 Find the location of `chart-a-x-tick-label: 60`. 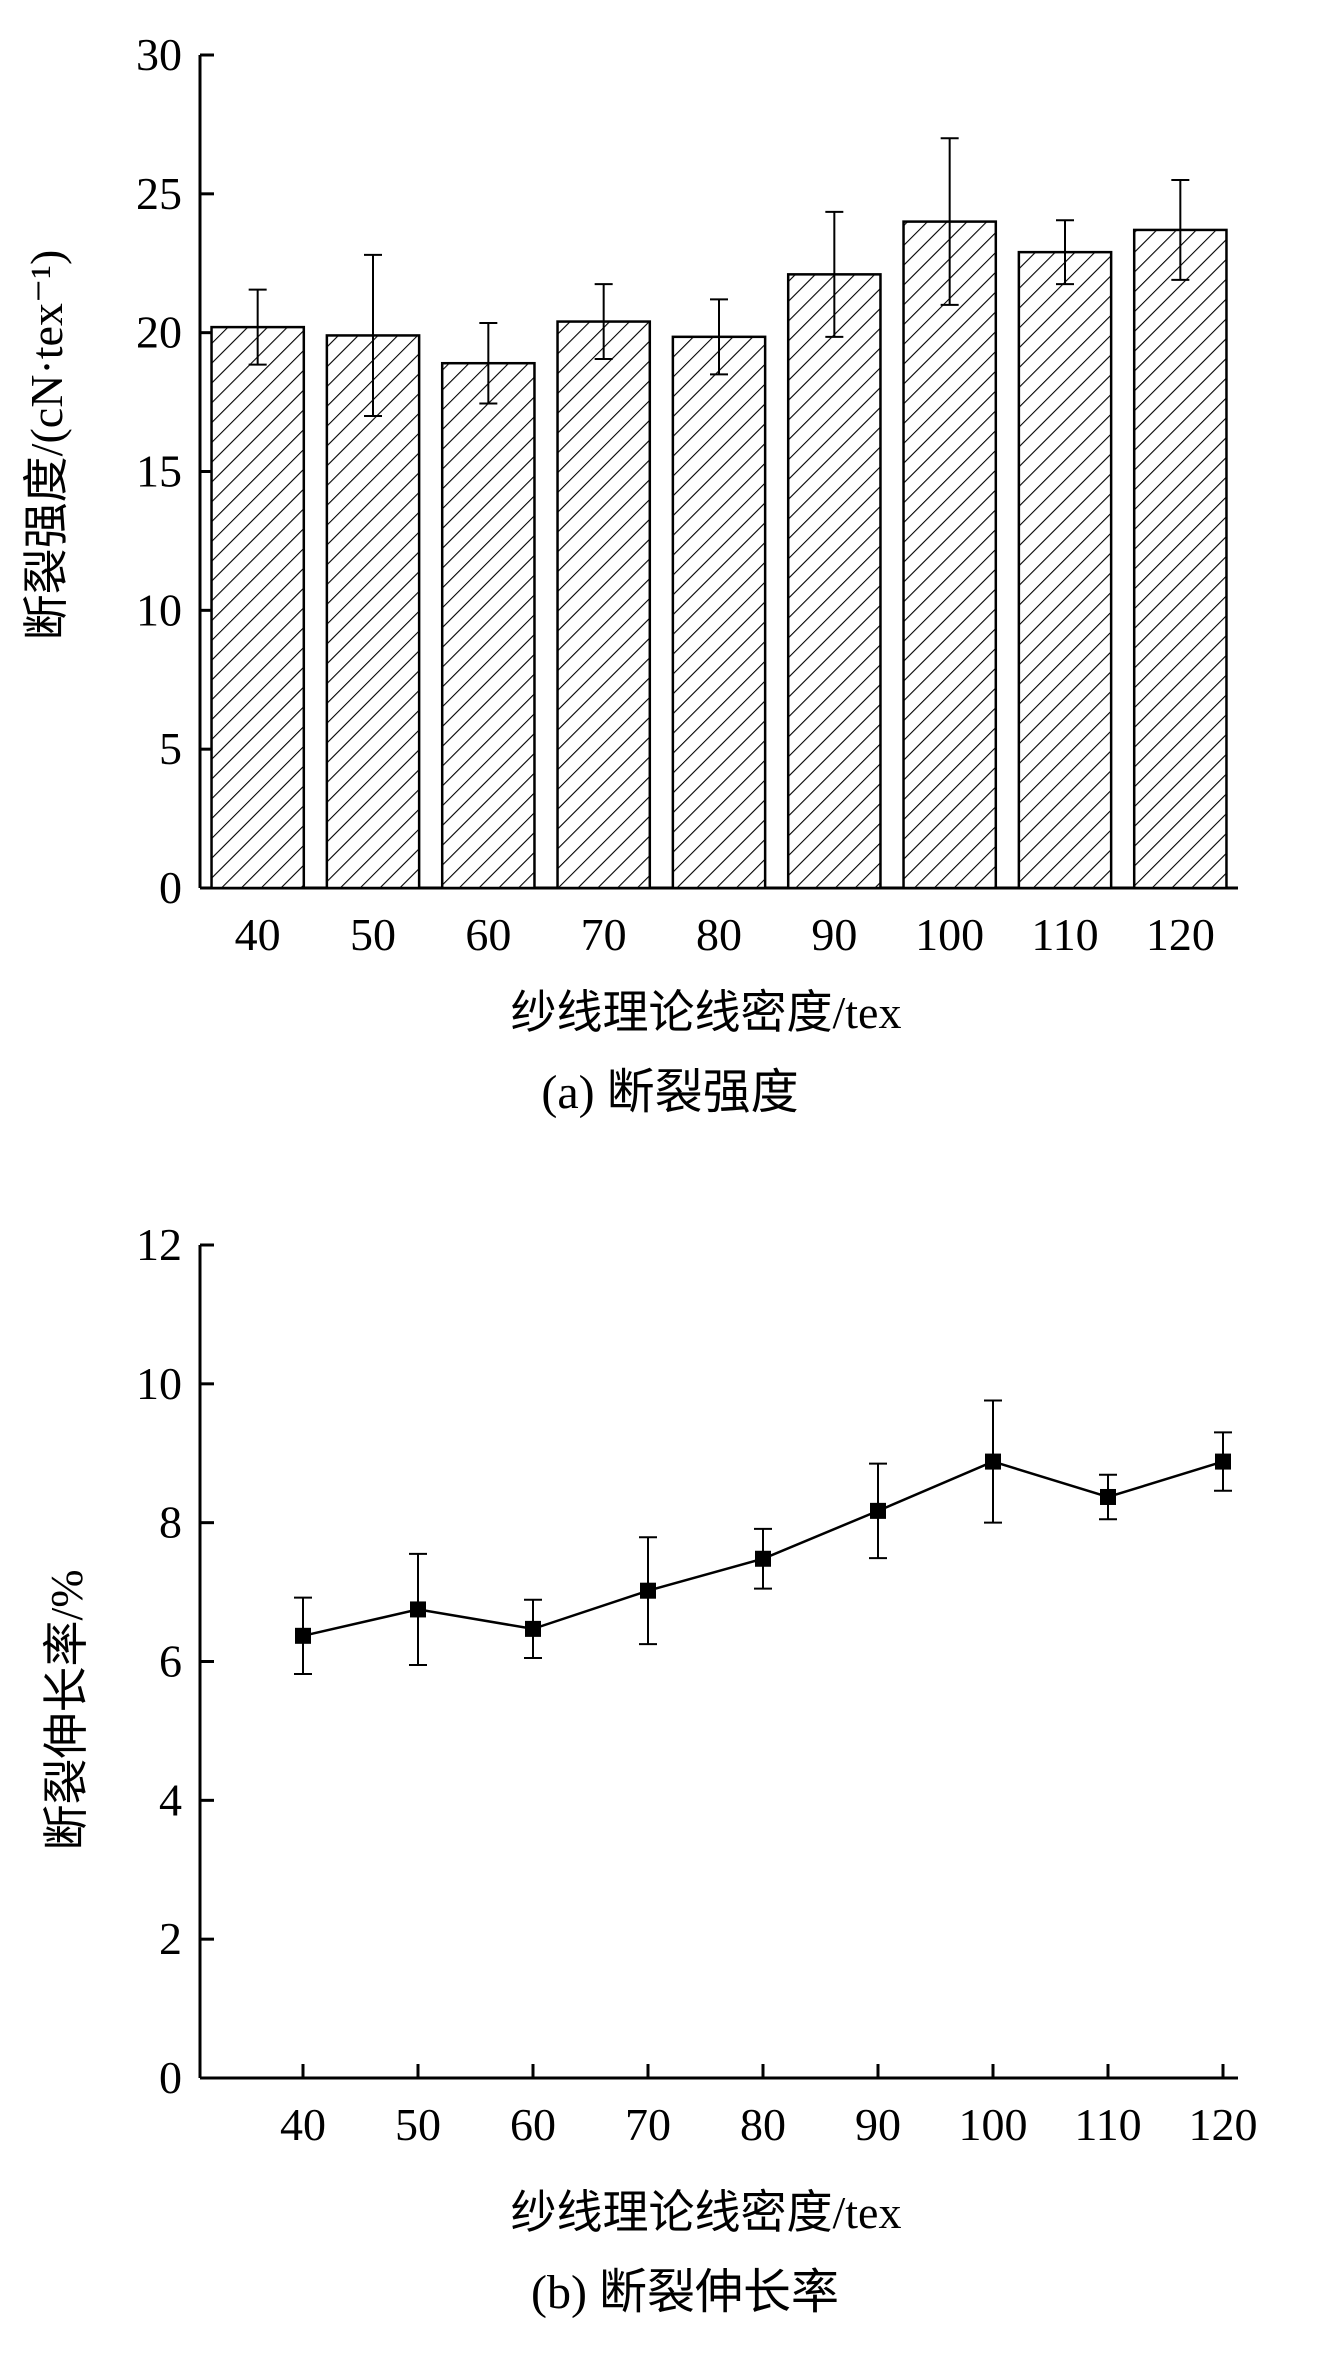

chart-a-x-tick-label: 60 is located at coordinates (488, 934).